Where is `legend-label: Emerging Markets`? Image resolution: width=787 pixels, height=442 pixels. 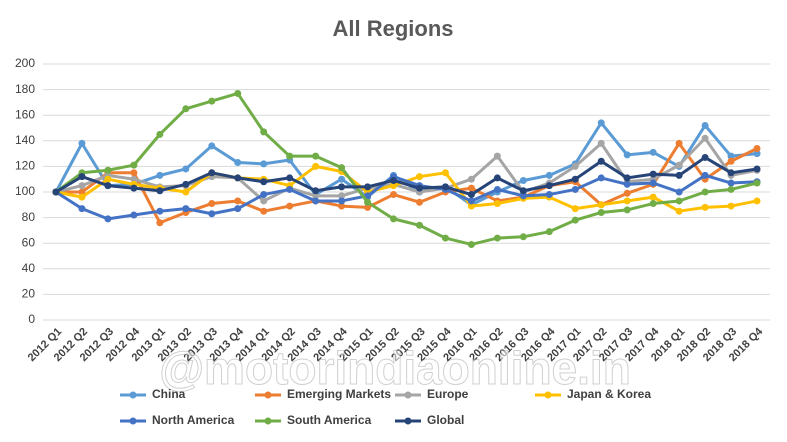 legend-label: Emerging Markets is located at coordinates (339, 394).